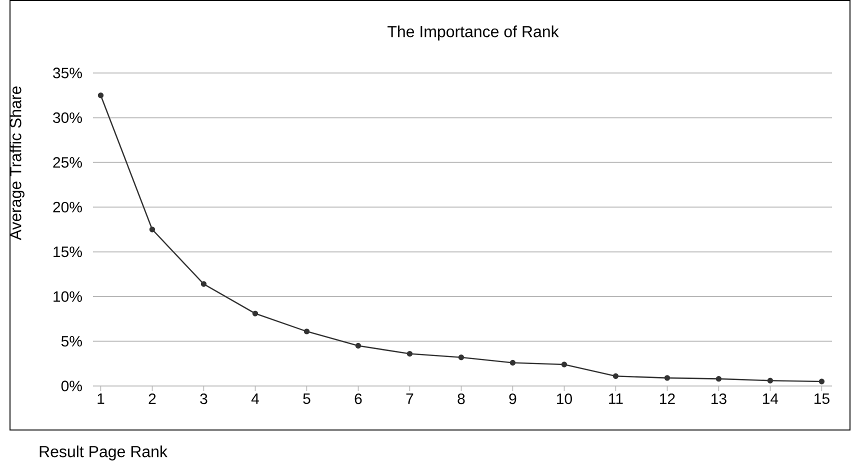 This screenshot has width=852, height=463. What do you see at coordinates (71, 386) in the screenshot?
I see `y-tick-label: 0%` at bounding box center [71, 386].